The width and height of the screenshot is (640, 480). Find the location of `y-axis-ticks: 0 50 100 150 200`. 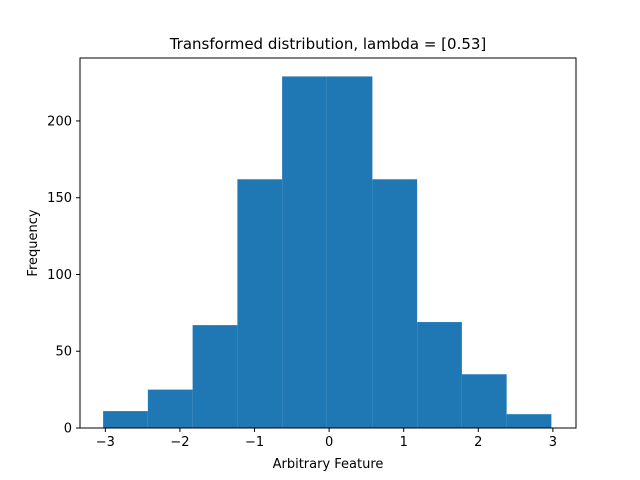

y-axis-ticks: 0 50 100 150 200 is located at coordinates (63, 275).